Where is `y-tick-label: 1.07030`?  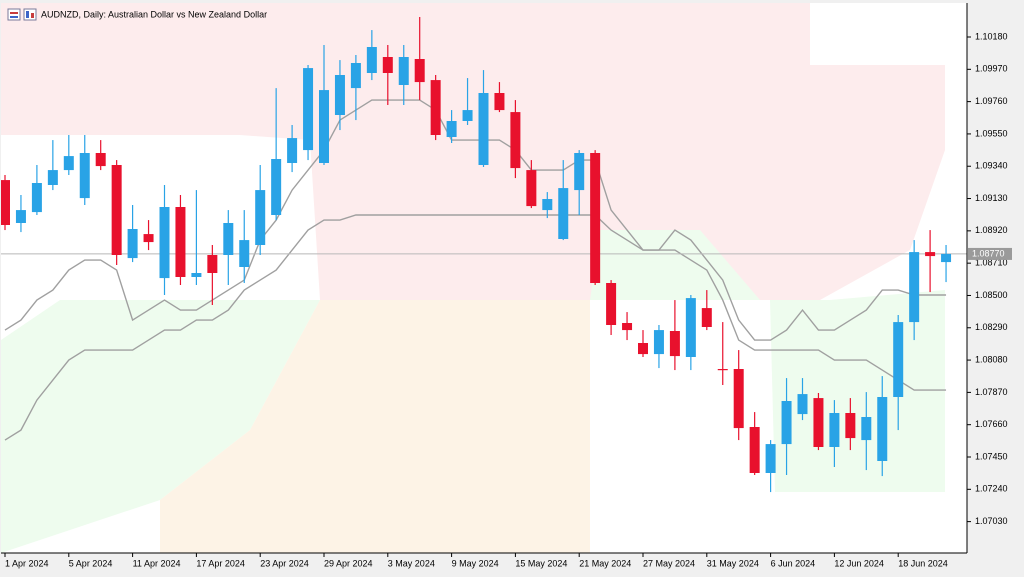
y-tick-label: 1.07030 is located at coordinates (991, 521).